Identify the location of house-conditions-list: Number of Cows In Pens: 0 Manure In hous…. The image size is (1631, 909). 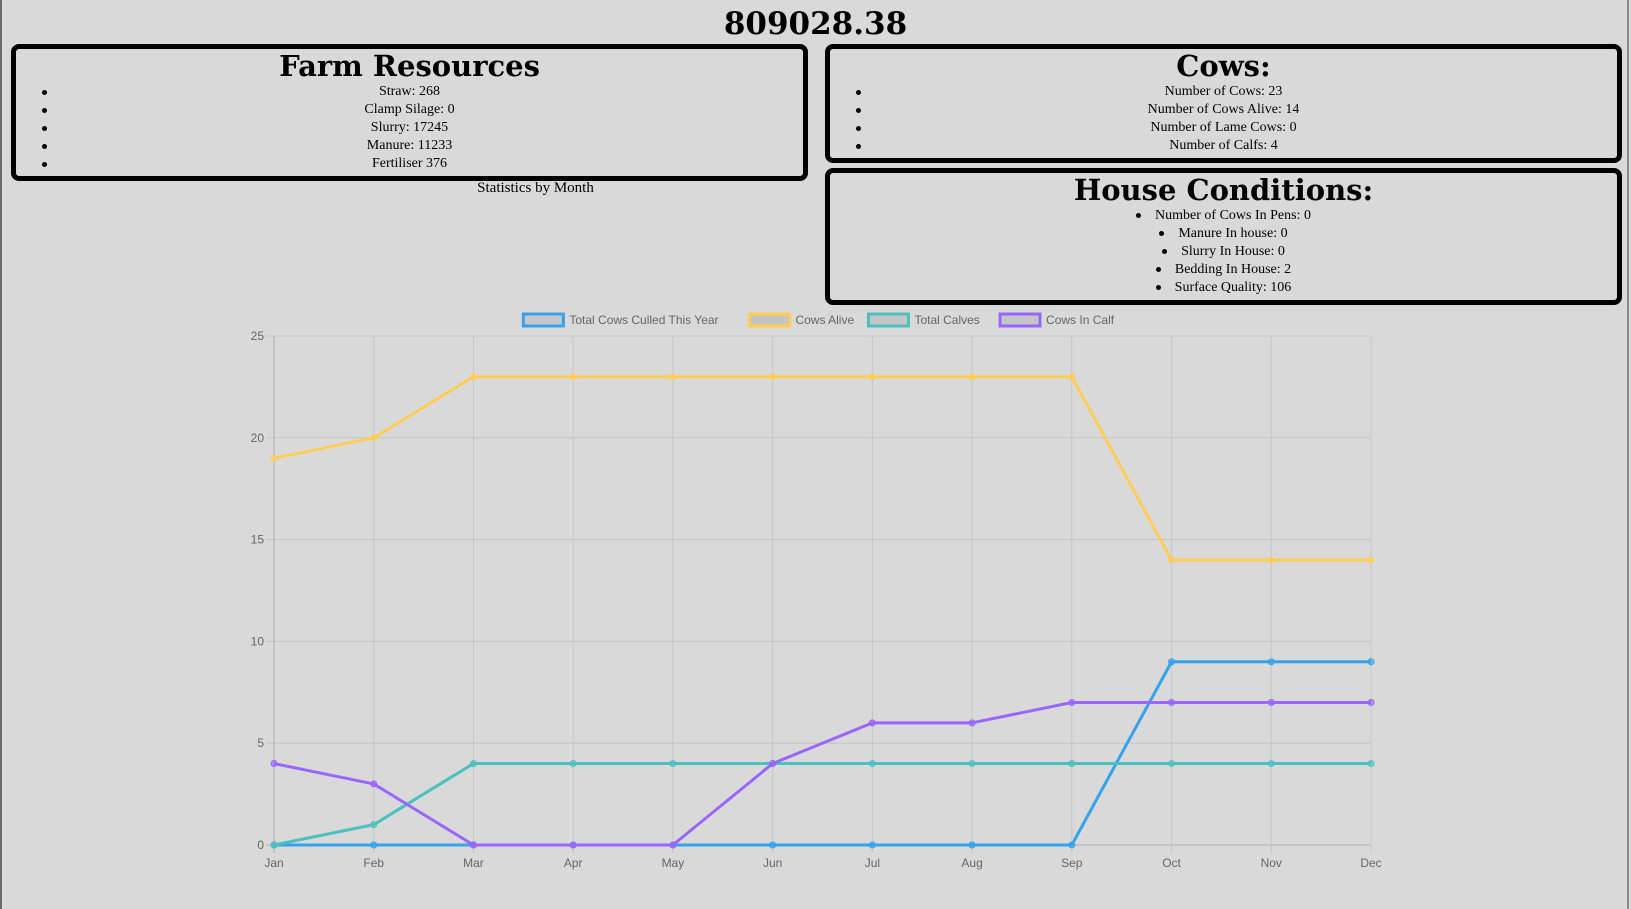
(1223, 252).